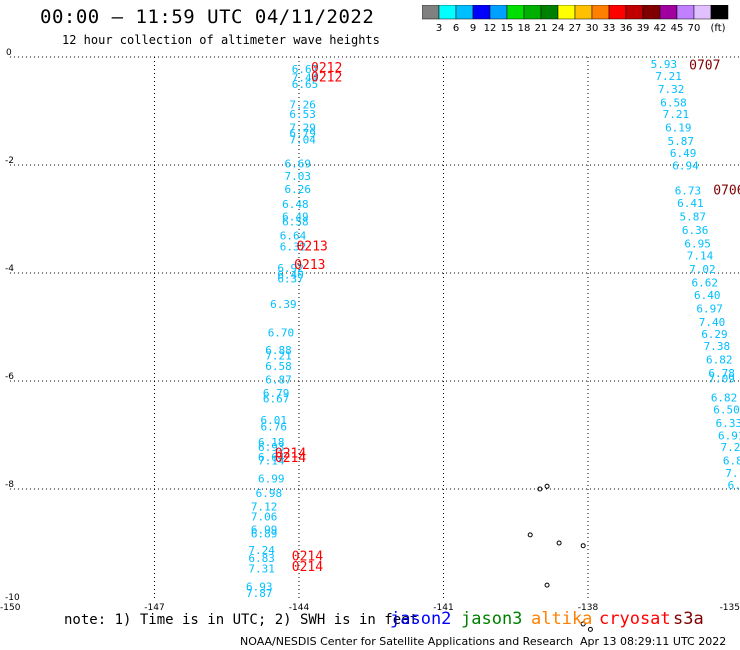 This screenshot has width=740, height=650. Describe the element at coordinates (717, 28) in the screenshot. I see `colorbar-unit: (ft)` at that location.